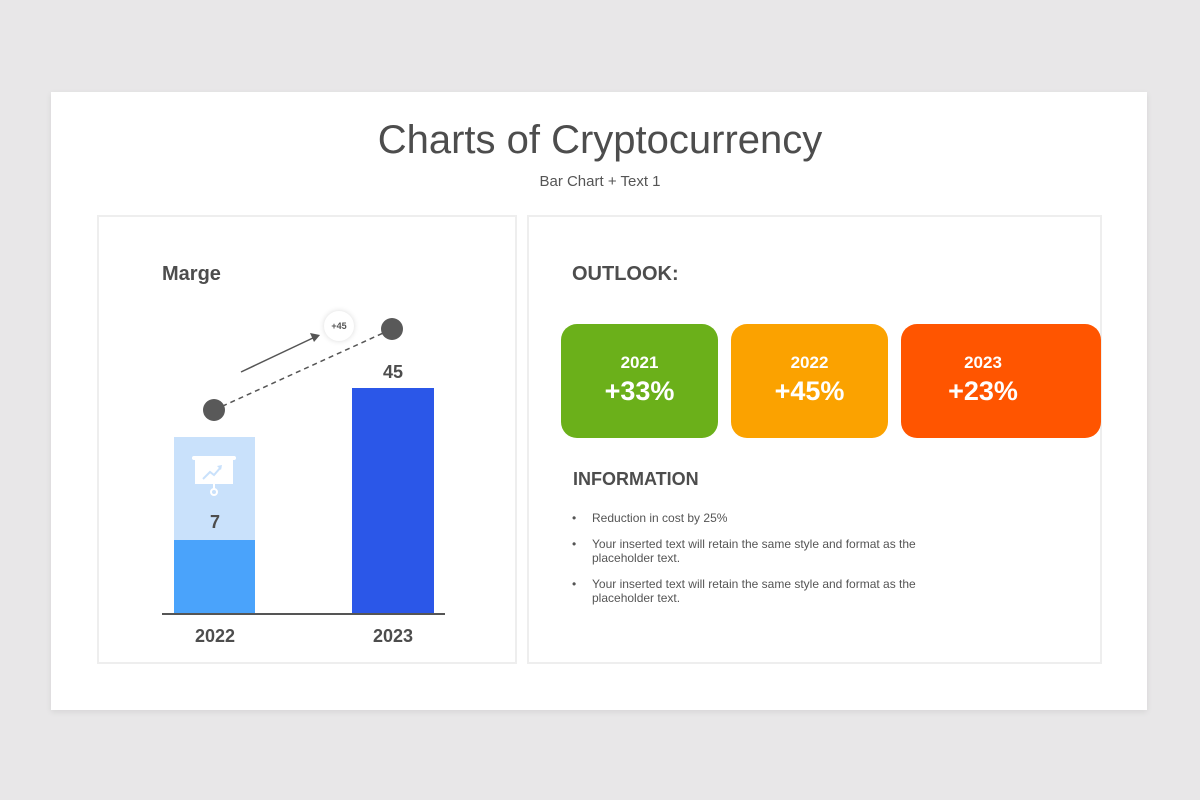  Describe the element at coordinates (393, 501) in the screenshot. I see `bar-2023` at that location.